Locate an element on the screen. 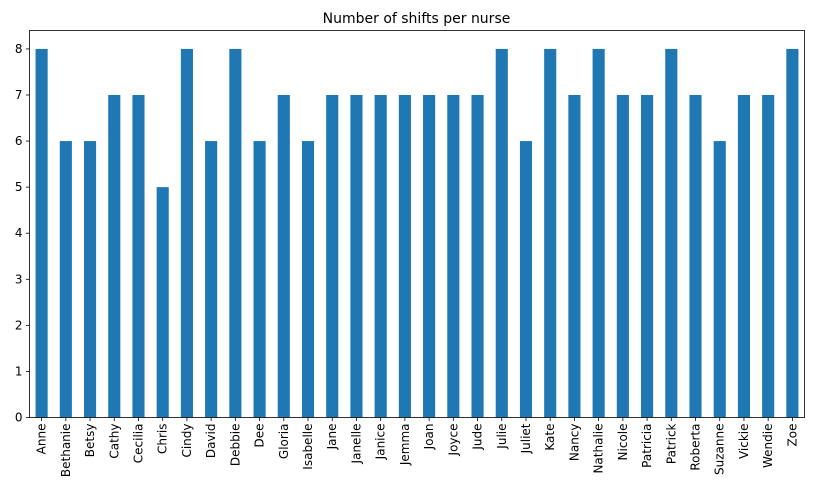 The height and width of the screenshot is (499, 813). x-tick-label-jemma: Jemma is located at coordinates (405, 445).